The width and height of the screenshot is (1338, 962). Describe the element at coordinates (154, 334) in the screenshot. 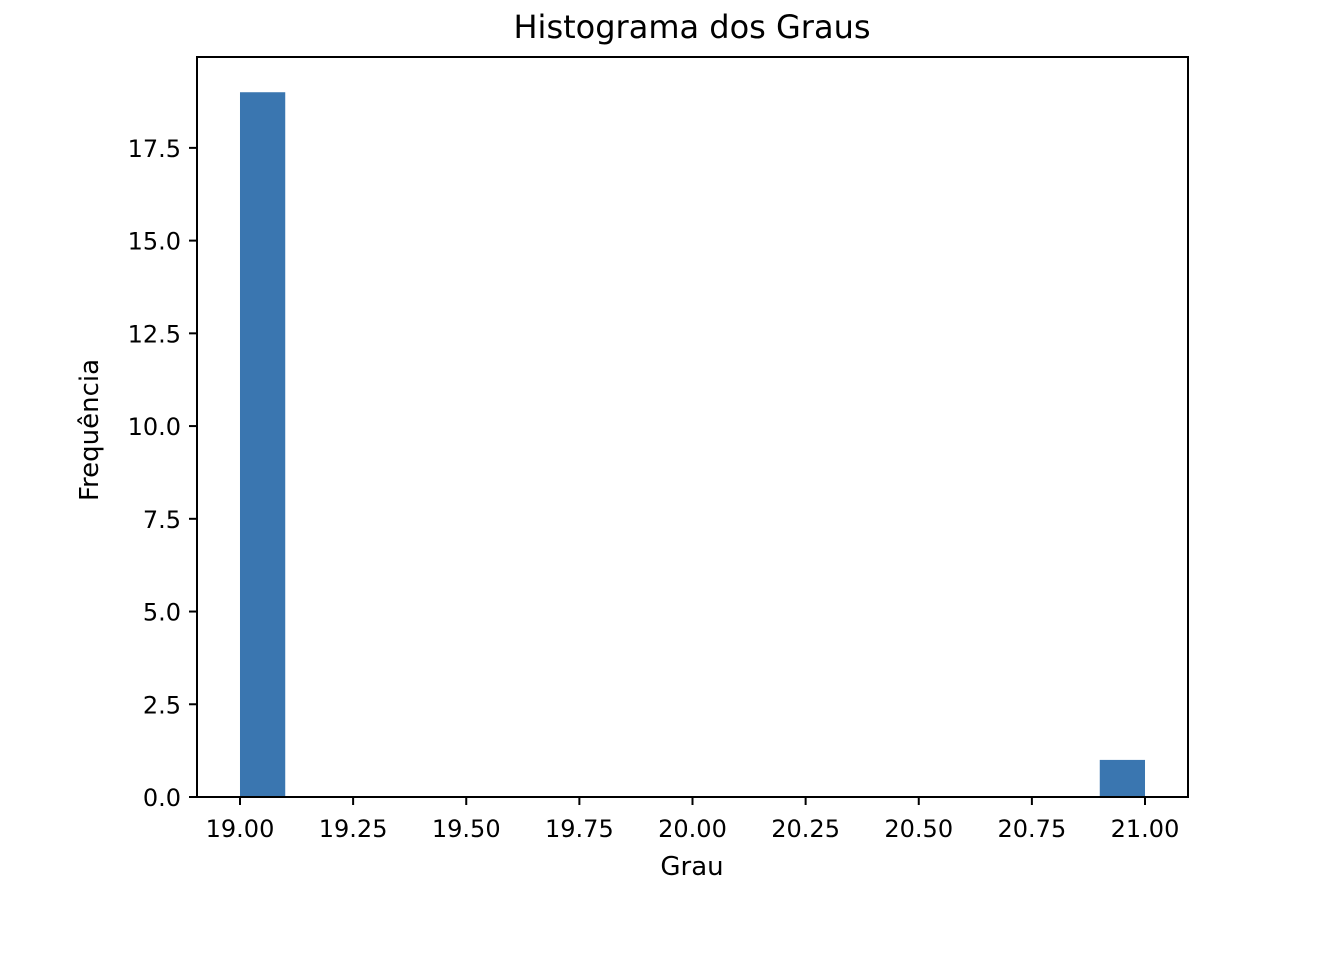

I see `y-tick-label: 12.5` at that location.